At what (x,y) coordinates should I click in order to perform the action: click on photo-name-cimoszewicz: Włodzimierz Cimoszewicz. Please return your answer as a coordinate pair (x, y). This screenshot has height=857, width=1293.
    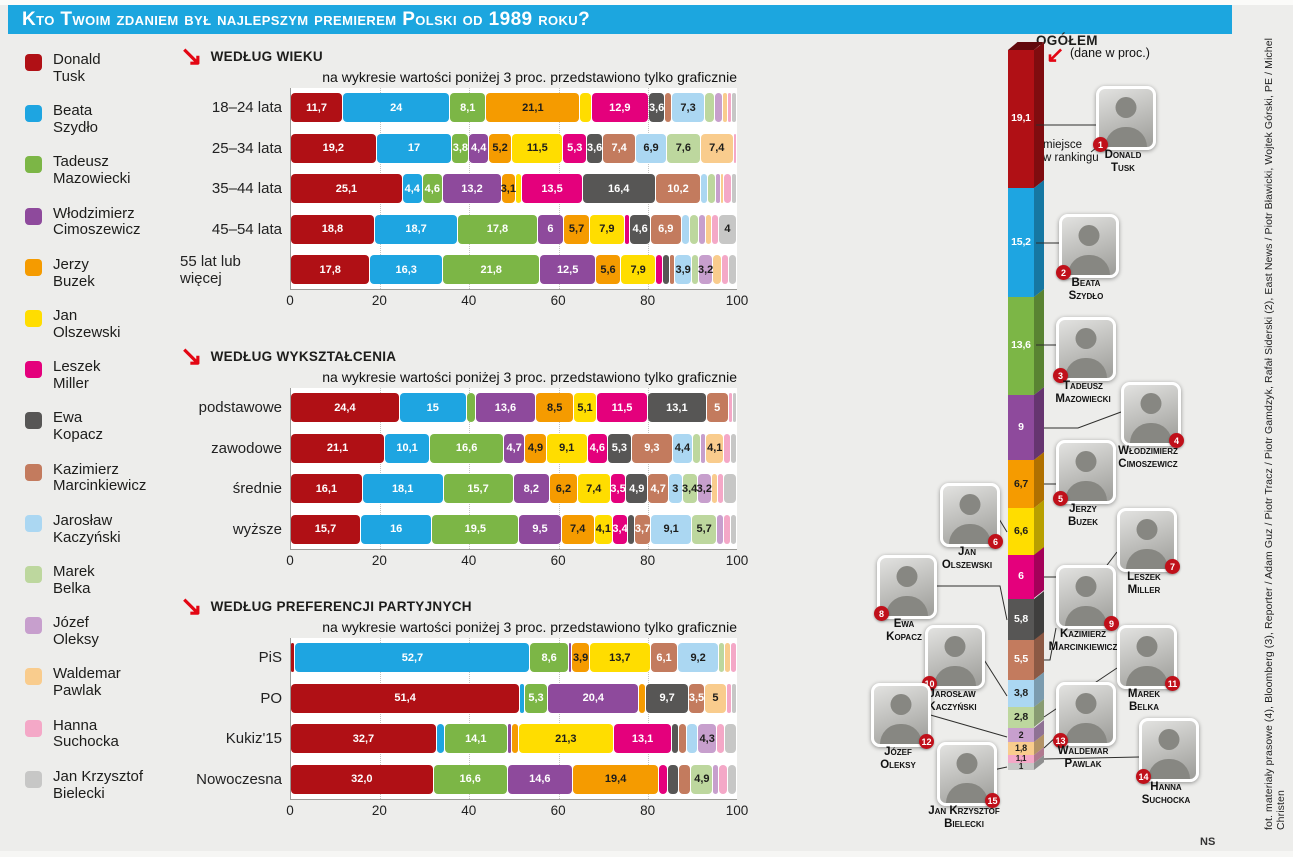
    Looking at the image, I should click on (1148, 457).